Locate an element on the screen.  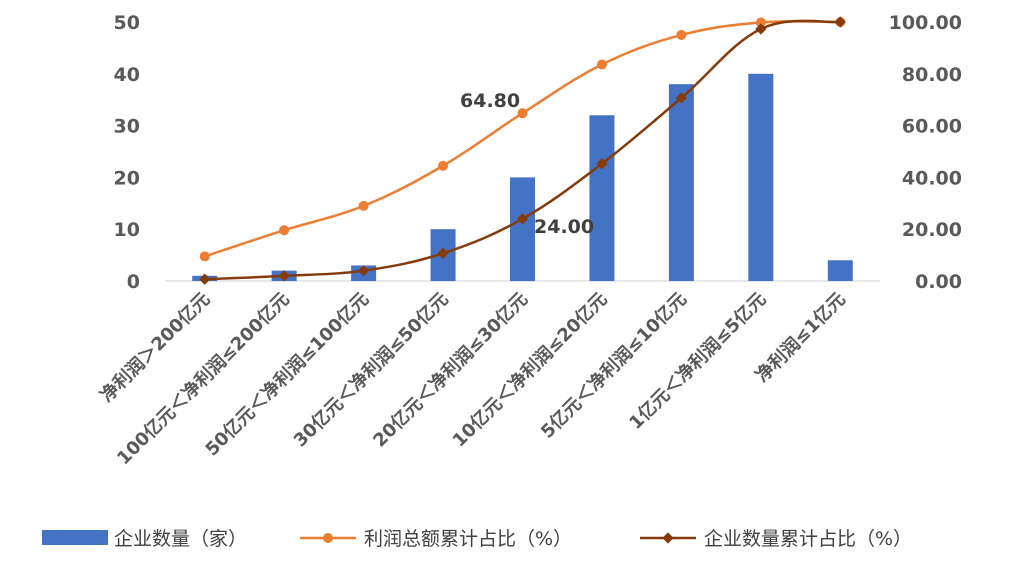
category-label: 20亿元＜净利润≤30亿元 is located at coordinates (450, 369).